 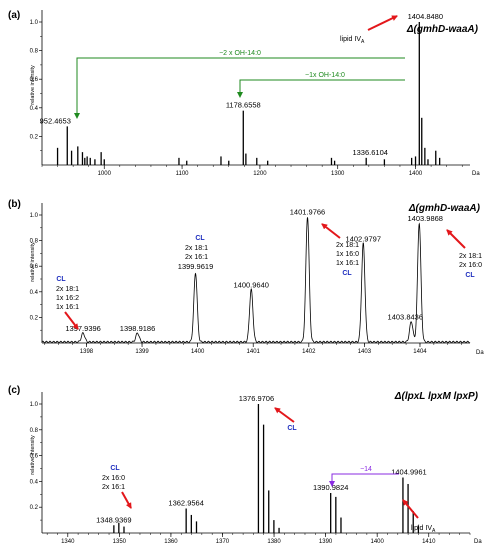 I want to click on shift-2x-annotation: −2 x OH-14:0, so click(x=239, y=84).